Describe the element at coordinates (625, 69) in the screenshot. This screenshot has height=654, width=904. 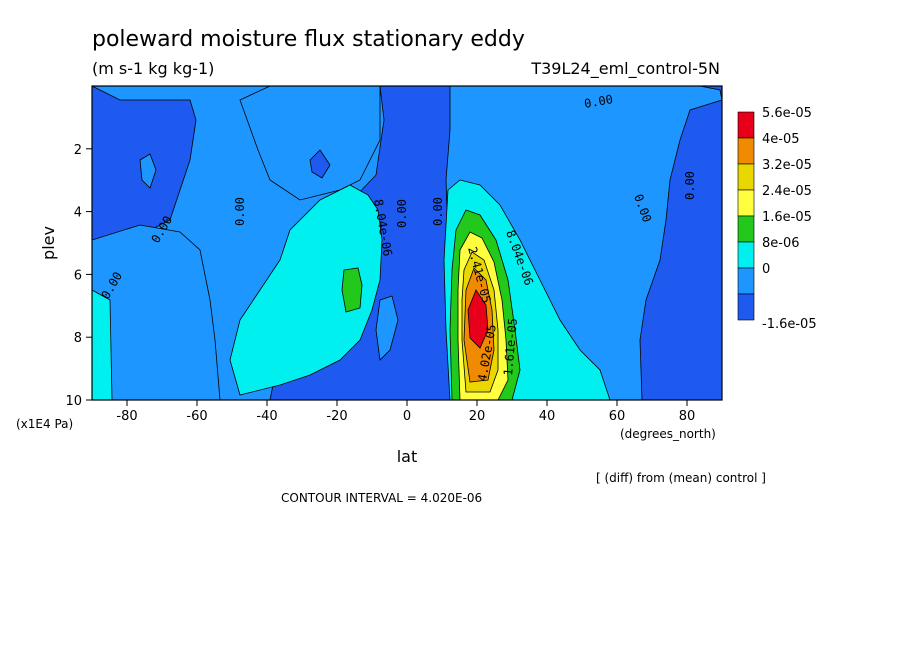
I see `run-label: T39L24_eml_control-5N` at that location.